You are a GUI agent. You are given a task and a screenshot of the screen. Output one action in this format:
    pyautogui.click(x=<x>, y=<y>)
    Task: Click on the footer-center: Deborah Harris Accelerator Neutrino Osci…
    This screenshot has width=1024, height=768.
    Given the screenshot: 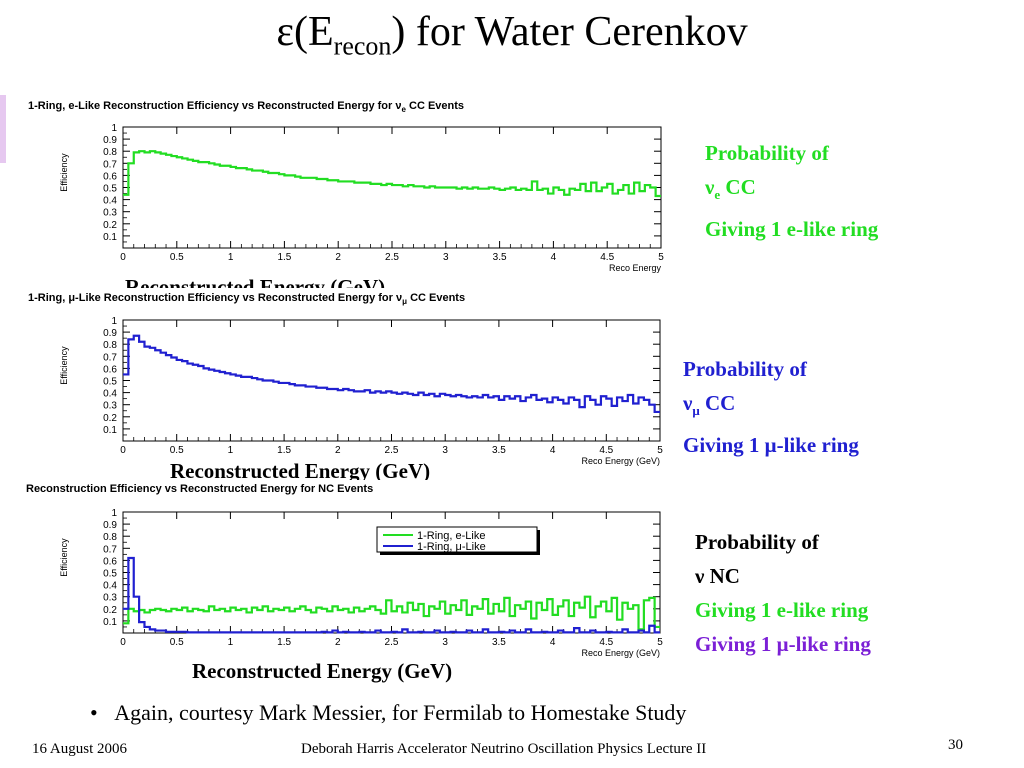 What is the action you would take?
    pyautogui.click(x=504, y=749)
    